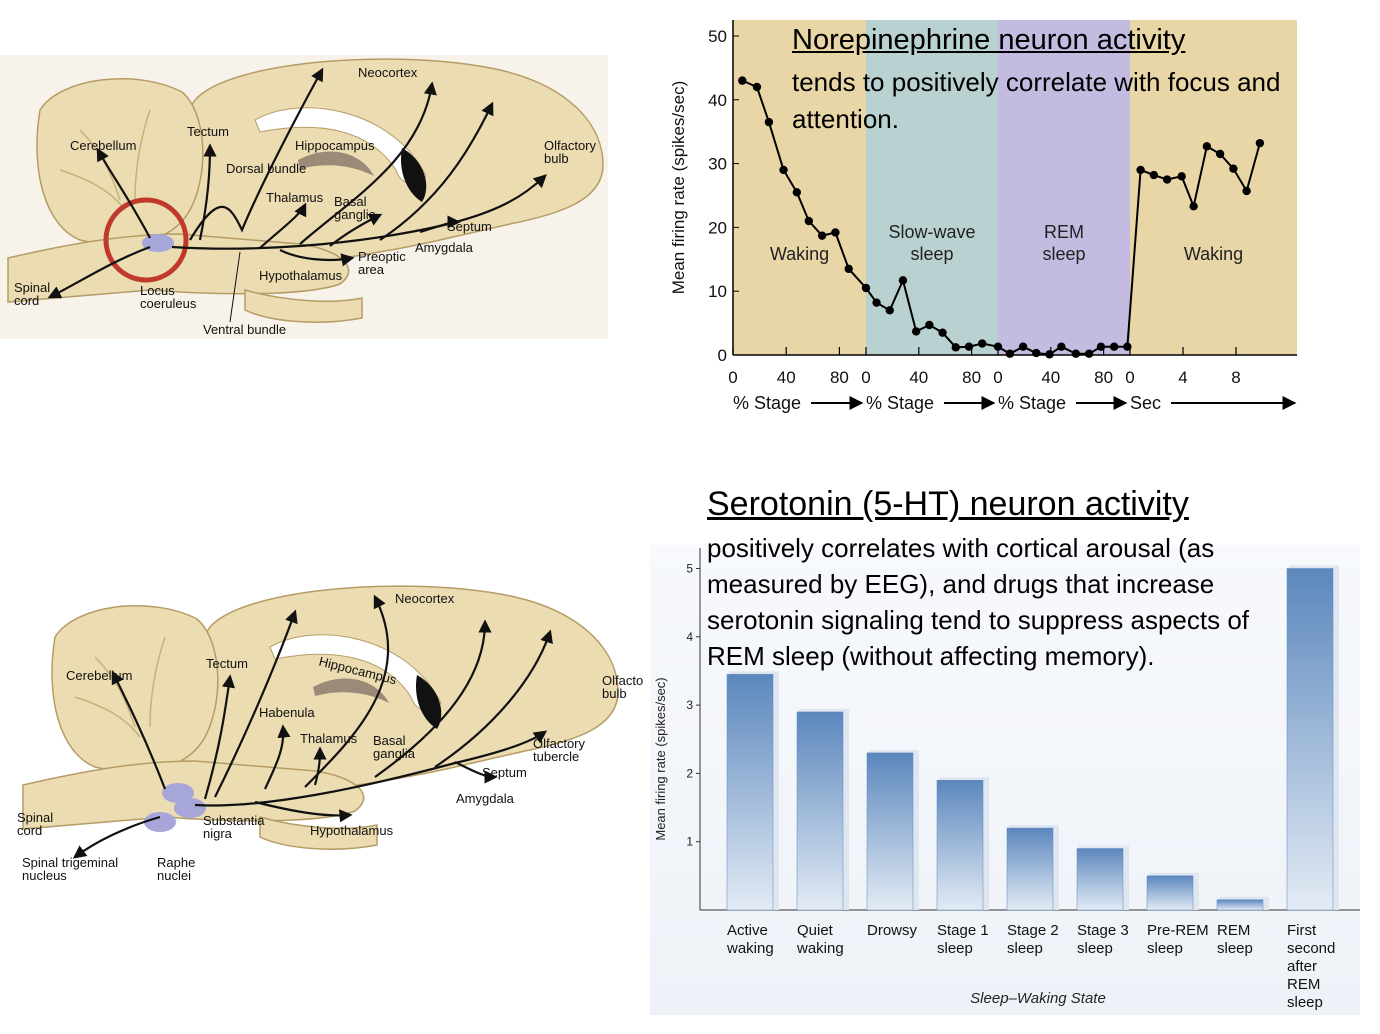 The height and width of the screenshot is (1034, 1380). Describe the element at coordinates (1103, 939) in the screenshot. I see `x-tick-label: Stage 3 sleep` at that location.